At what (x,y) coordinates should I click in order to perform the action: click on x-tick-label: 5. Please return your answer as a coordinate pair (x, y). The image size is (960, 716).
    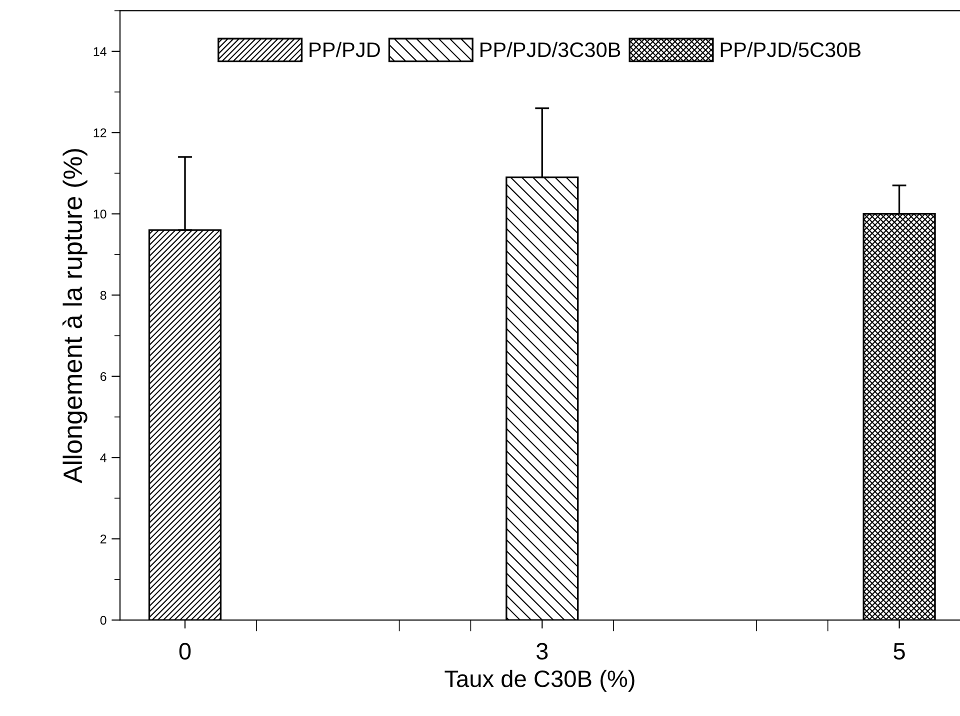
    Looking at the image, I should click on (899, 651).